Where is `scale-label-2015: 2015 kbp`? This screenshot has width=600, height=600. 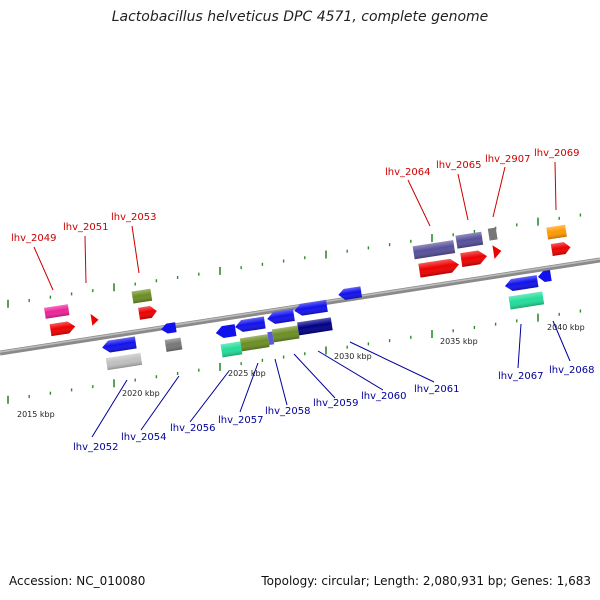
scale-label-2015: 2015 kbp is located at coordinates (36, 414).